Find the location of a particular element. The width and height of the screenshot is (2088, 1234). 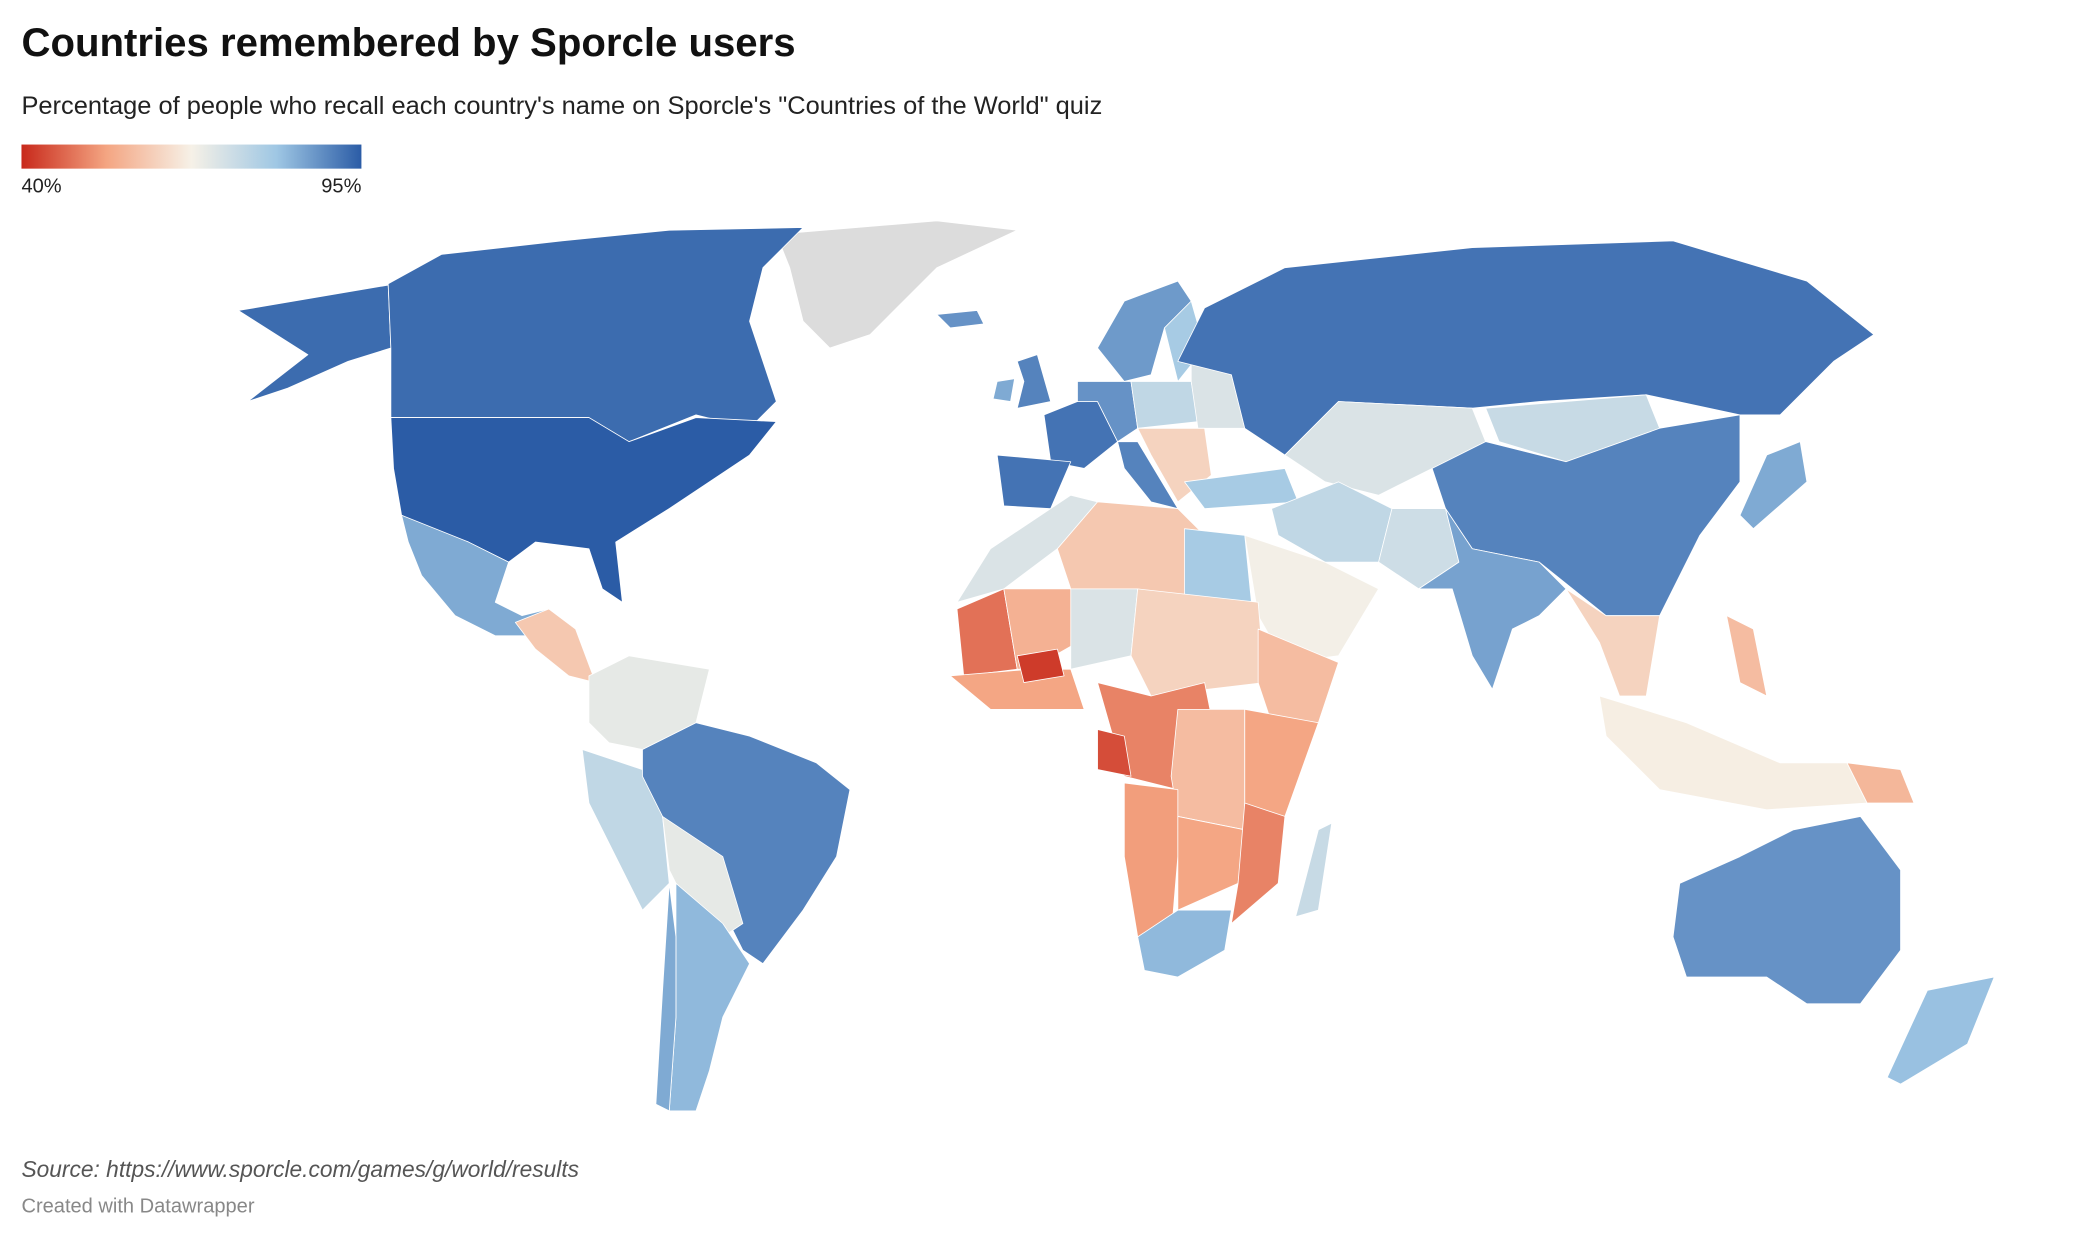

title: Countries remembered by Sporcle users is located at coordinates (408, 42).